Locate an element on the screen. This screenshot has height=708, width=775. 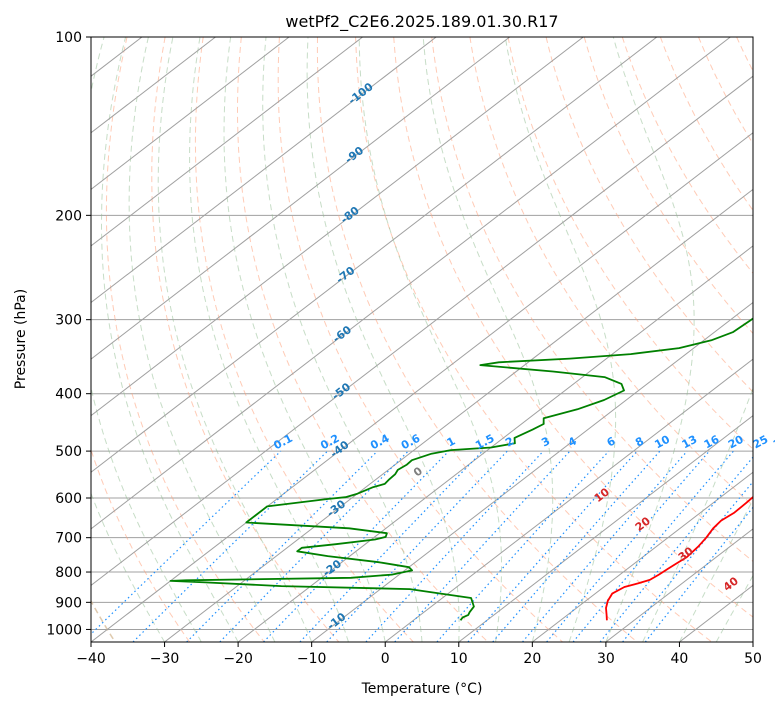
y-tick-label: 400 is located at coordinates (68, 395).